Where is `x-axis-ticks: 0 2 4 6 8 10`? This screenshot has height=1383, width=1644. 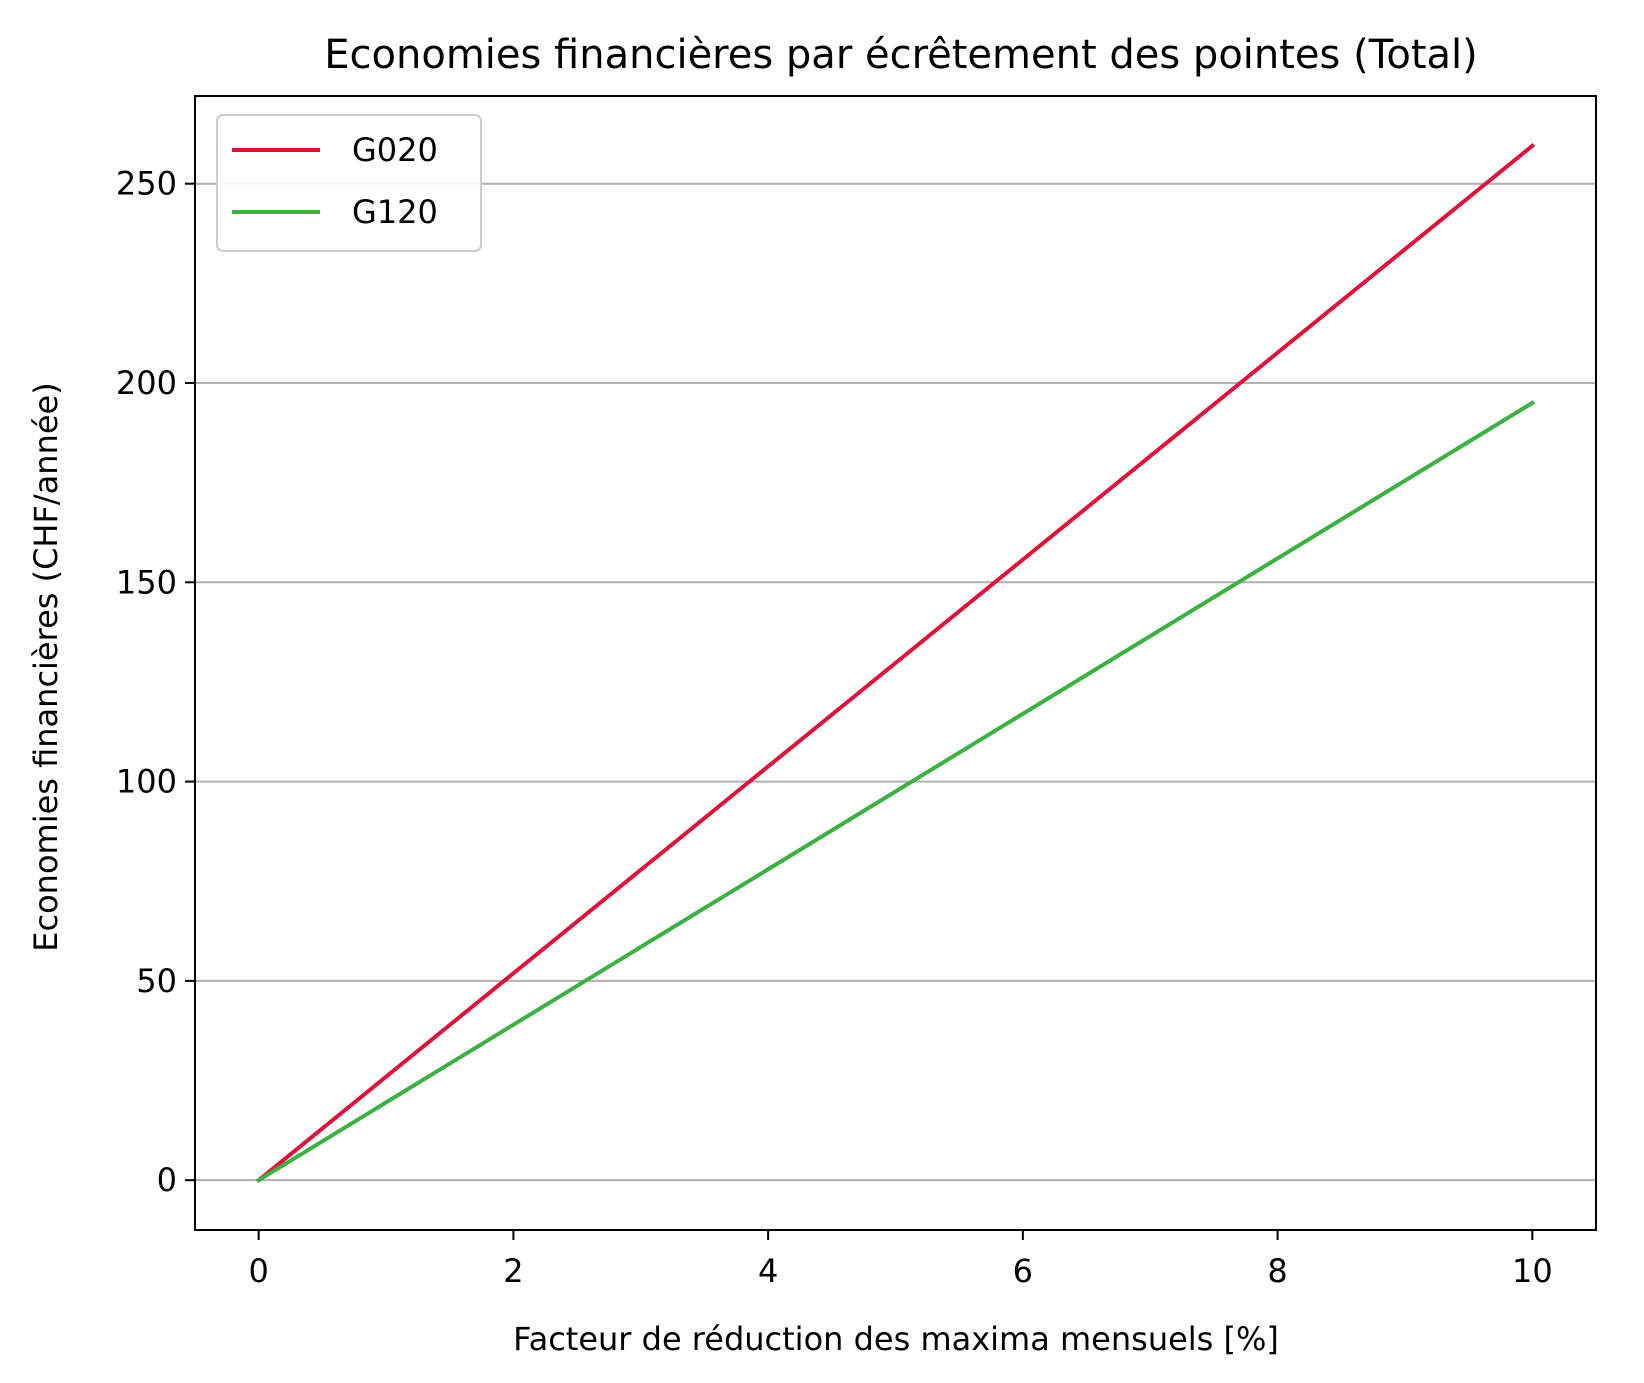 x-axis-ticks: 0 2 4 6 8 10 is located at coordinates (901, 1260).